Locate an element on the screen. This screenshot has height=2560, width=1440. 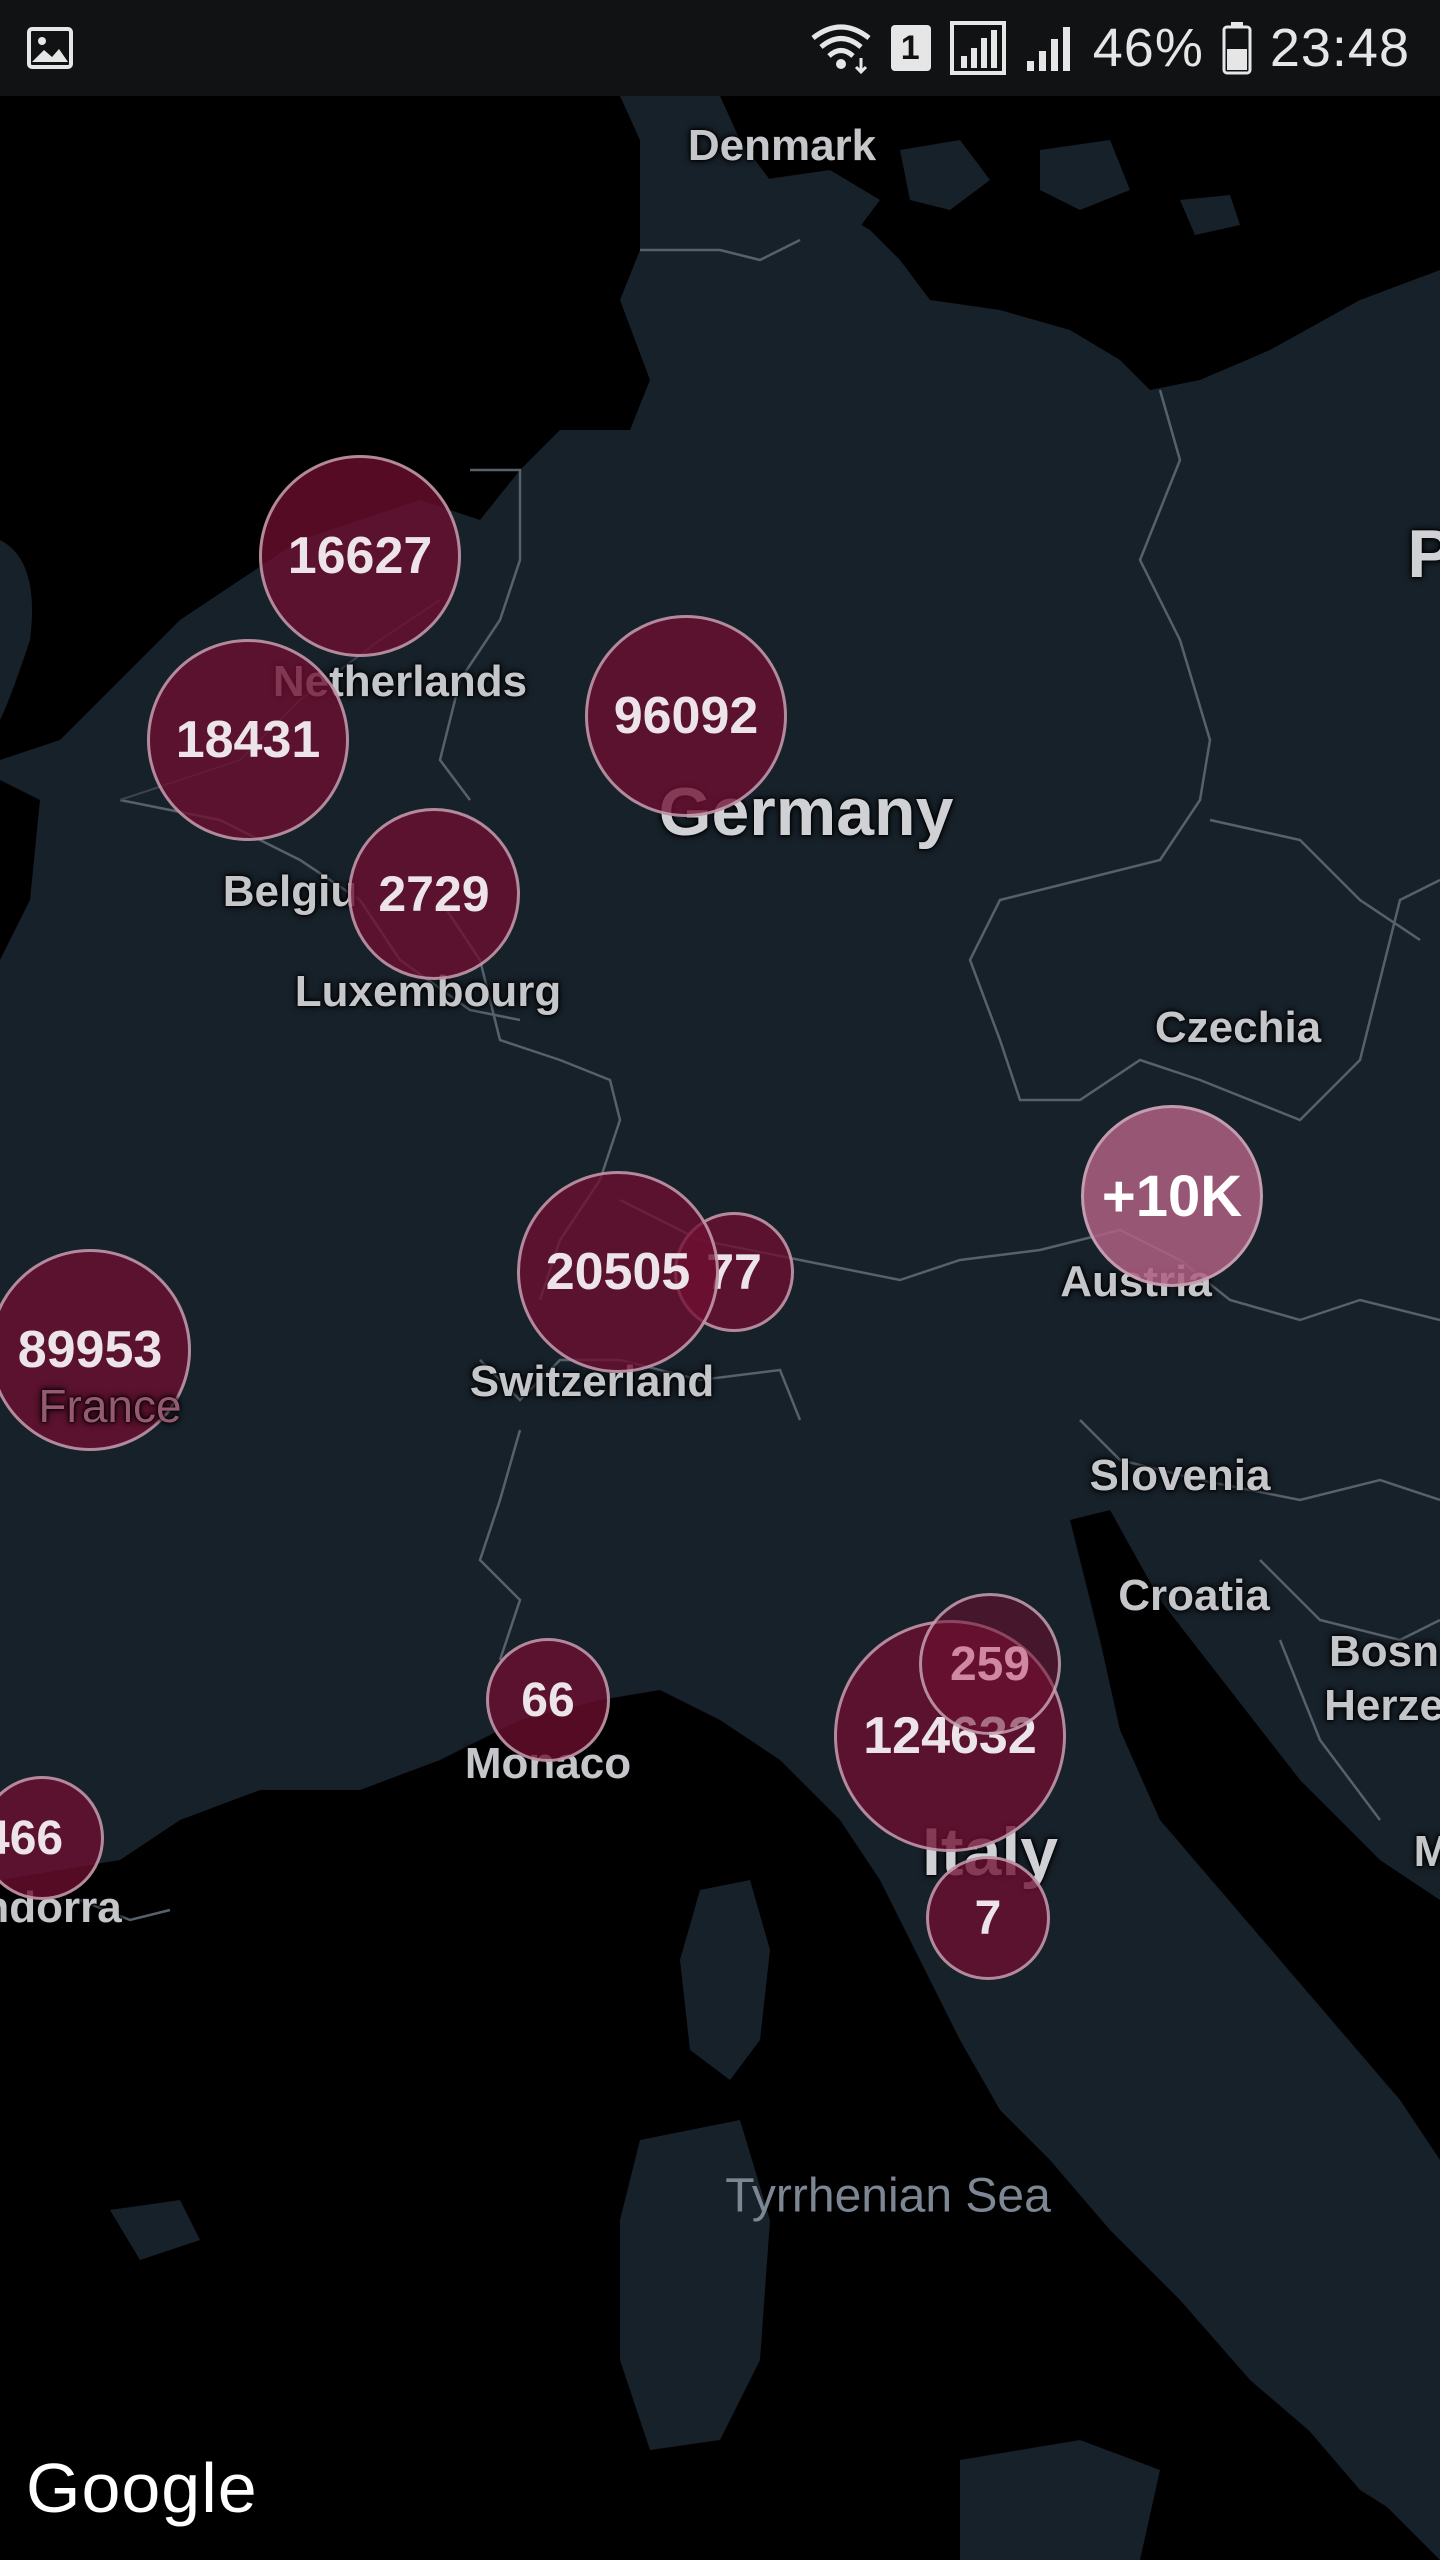
label-belgium: Belgiu is located at coordinates (290, 891).